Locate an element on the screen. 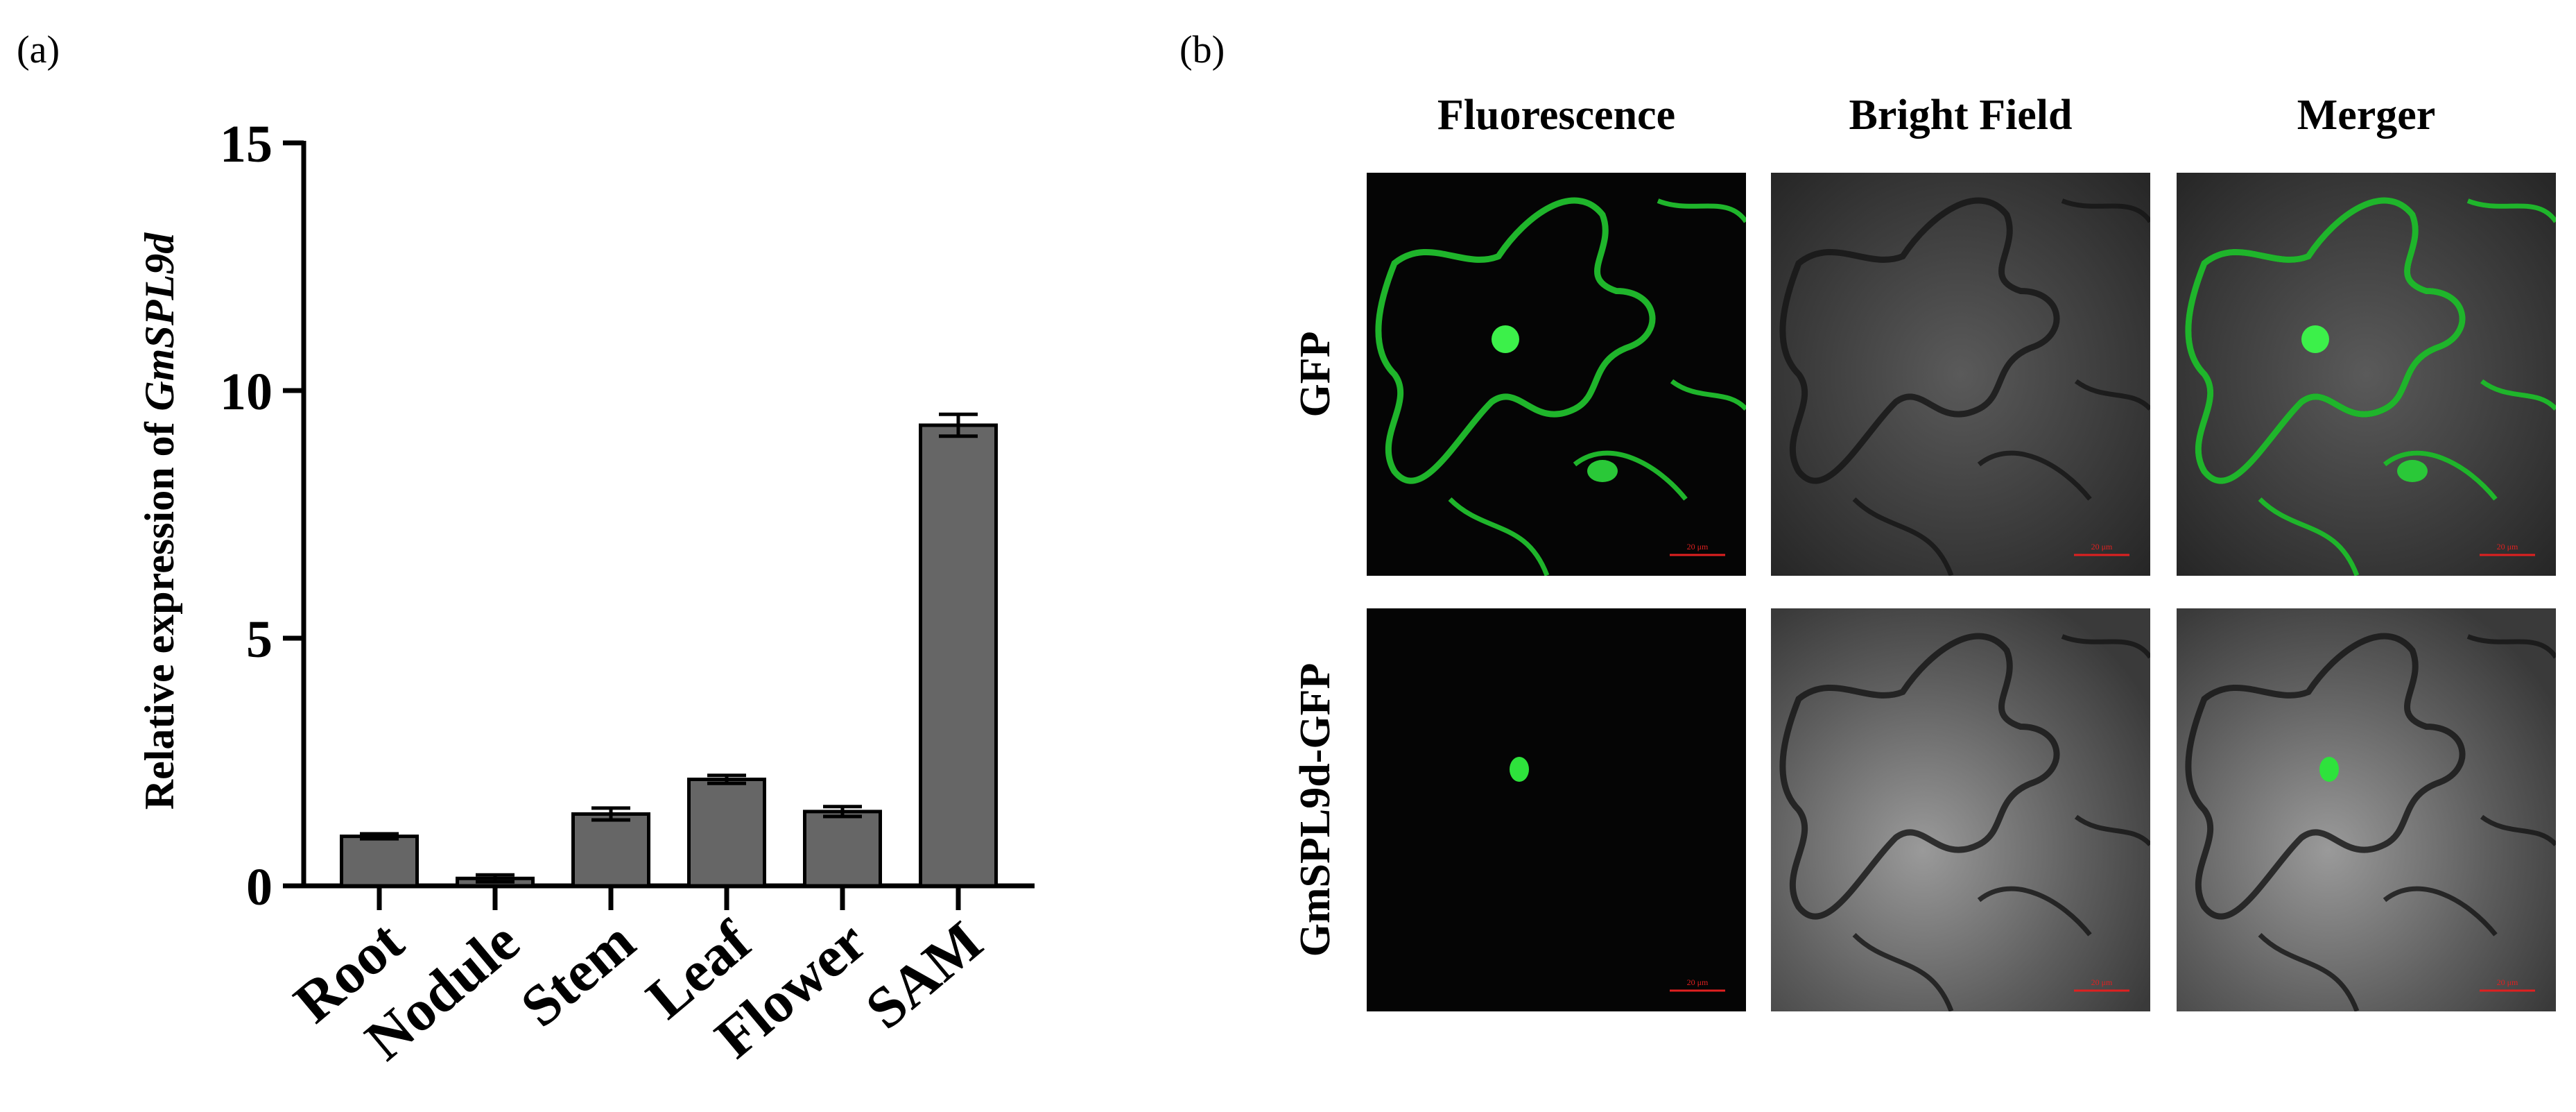  y-tick-label: 5 is located at coordinates (259, 639).